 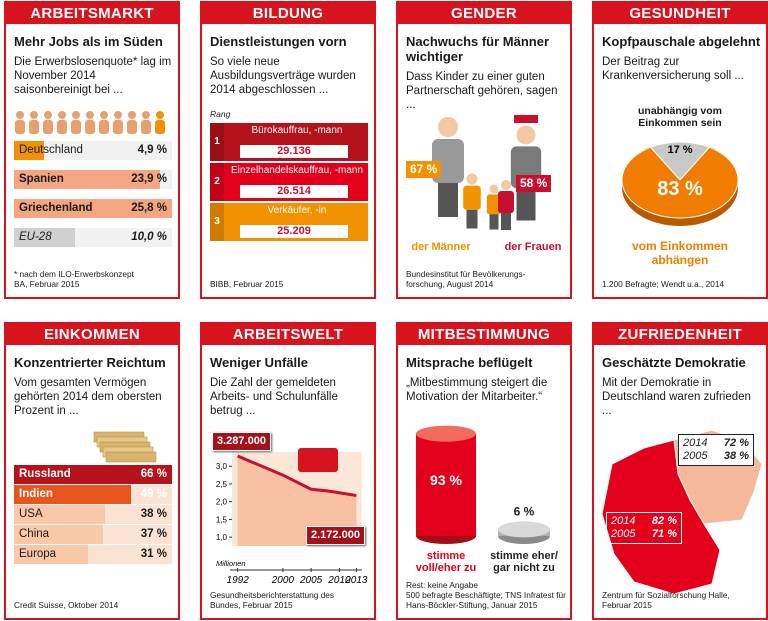 I want to click on rank-name: Einzelhandelskauffrau, -mann, so click(x=297, y=170).